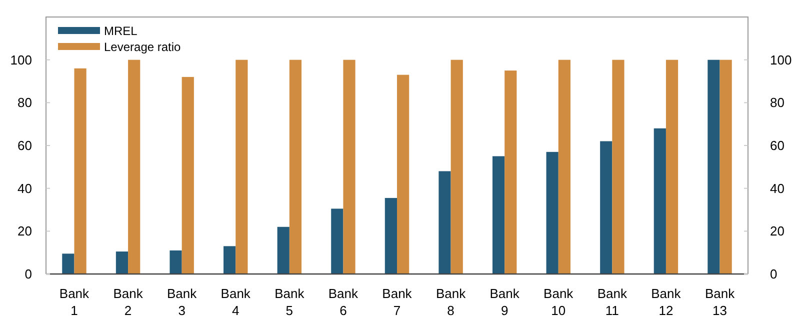 The image size is (797, 331). What do you see at coordinates (612, 302) in the screenshot?
I see `x-tick-label: Bank 11` at bounding box center [612, 302].